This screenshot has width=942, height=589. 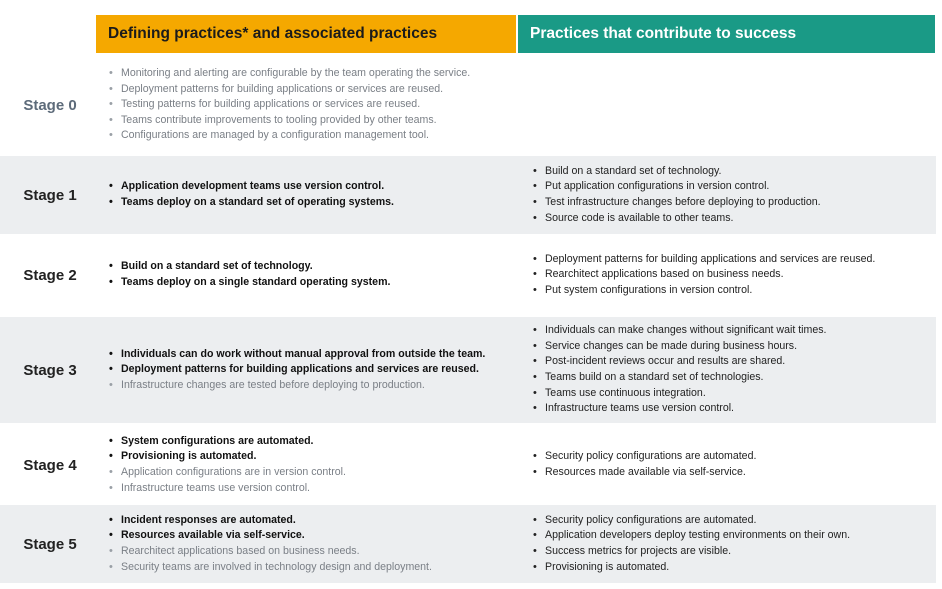 What do you see at coordinates (50, 465) in the screenshot?
I see `stage-label: Stage 4` at bounding box center [50, 465].